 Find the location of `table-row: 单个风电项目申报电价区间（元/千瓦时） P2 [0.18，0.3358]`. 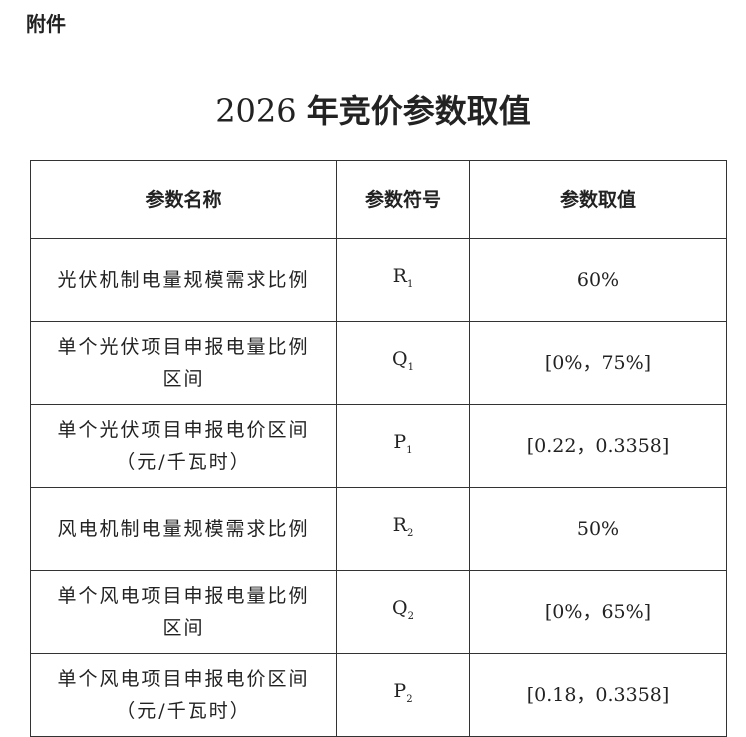

table-row: 单个风电项目申报电价区间（元/千瓦时） P2 [0.18，0.3358] is located at coordinates (378, 695).